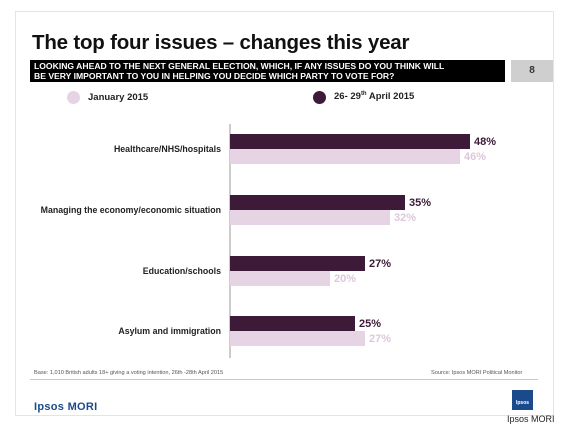  I want to click on legend-january-label: January 2015, so click(118, 97).